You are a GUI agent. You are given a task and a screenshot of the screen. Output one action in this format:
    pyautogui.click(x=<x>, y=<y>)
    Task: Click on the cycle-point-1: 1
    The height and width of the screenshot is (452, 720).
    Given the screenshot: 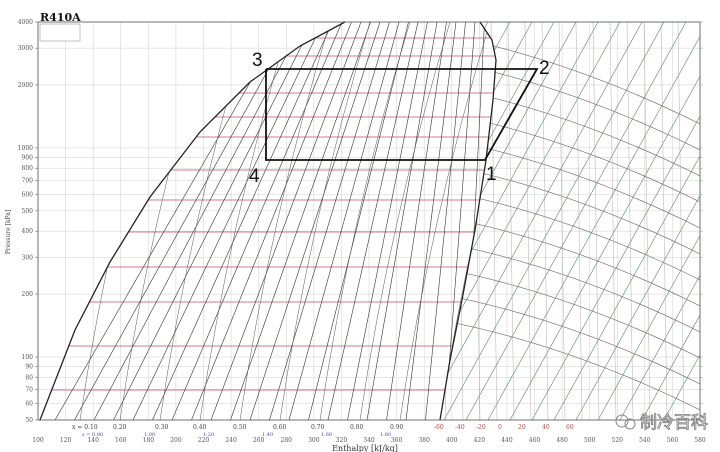 What is the action you would take?
    pyautogui.click(x=491, y=174)
    